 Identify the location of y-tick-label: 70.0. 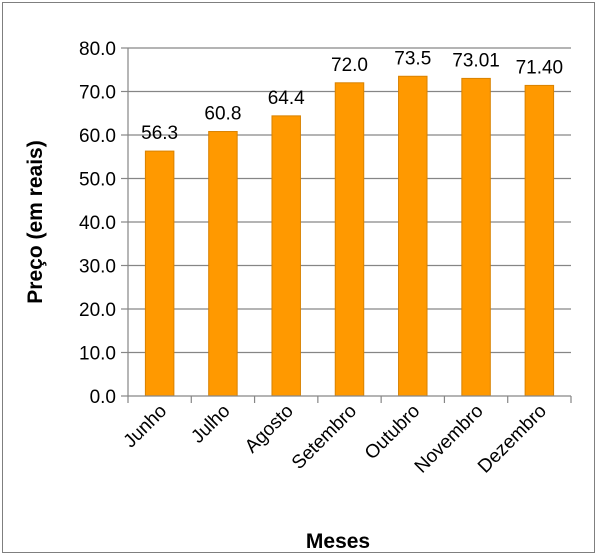
(97, 93).